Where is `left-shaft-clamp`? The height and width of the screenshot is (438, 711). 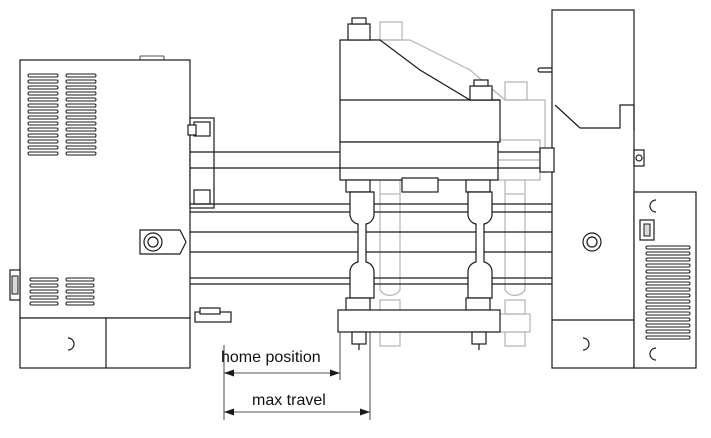 left-shaft-clamp is located at coordinates (201, 163).